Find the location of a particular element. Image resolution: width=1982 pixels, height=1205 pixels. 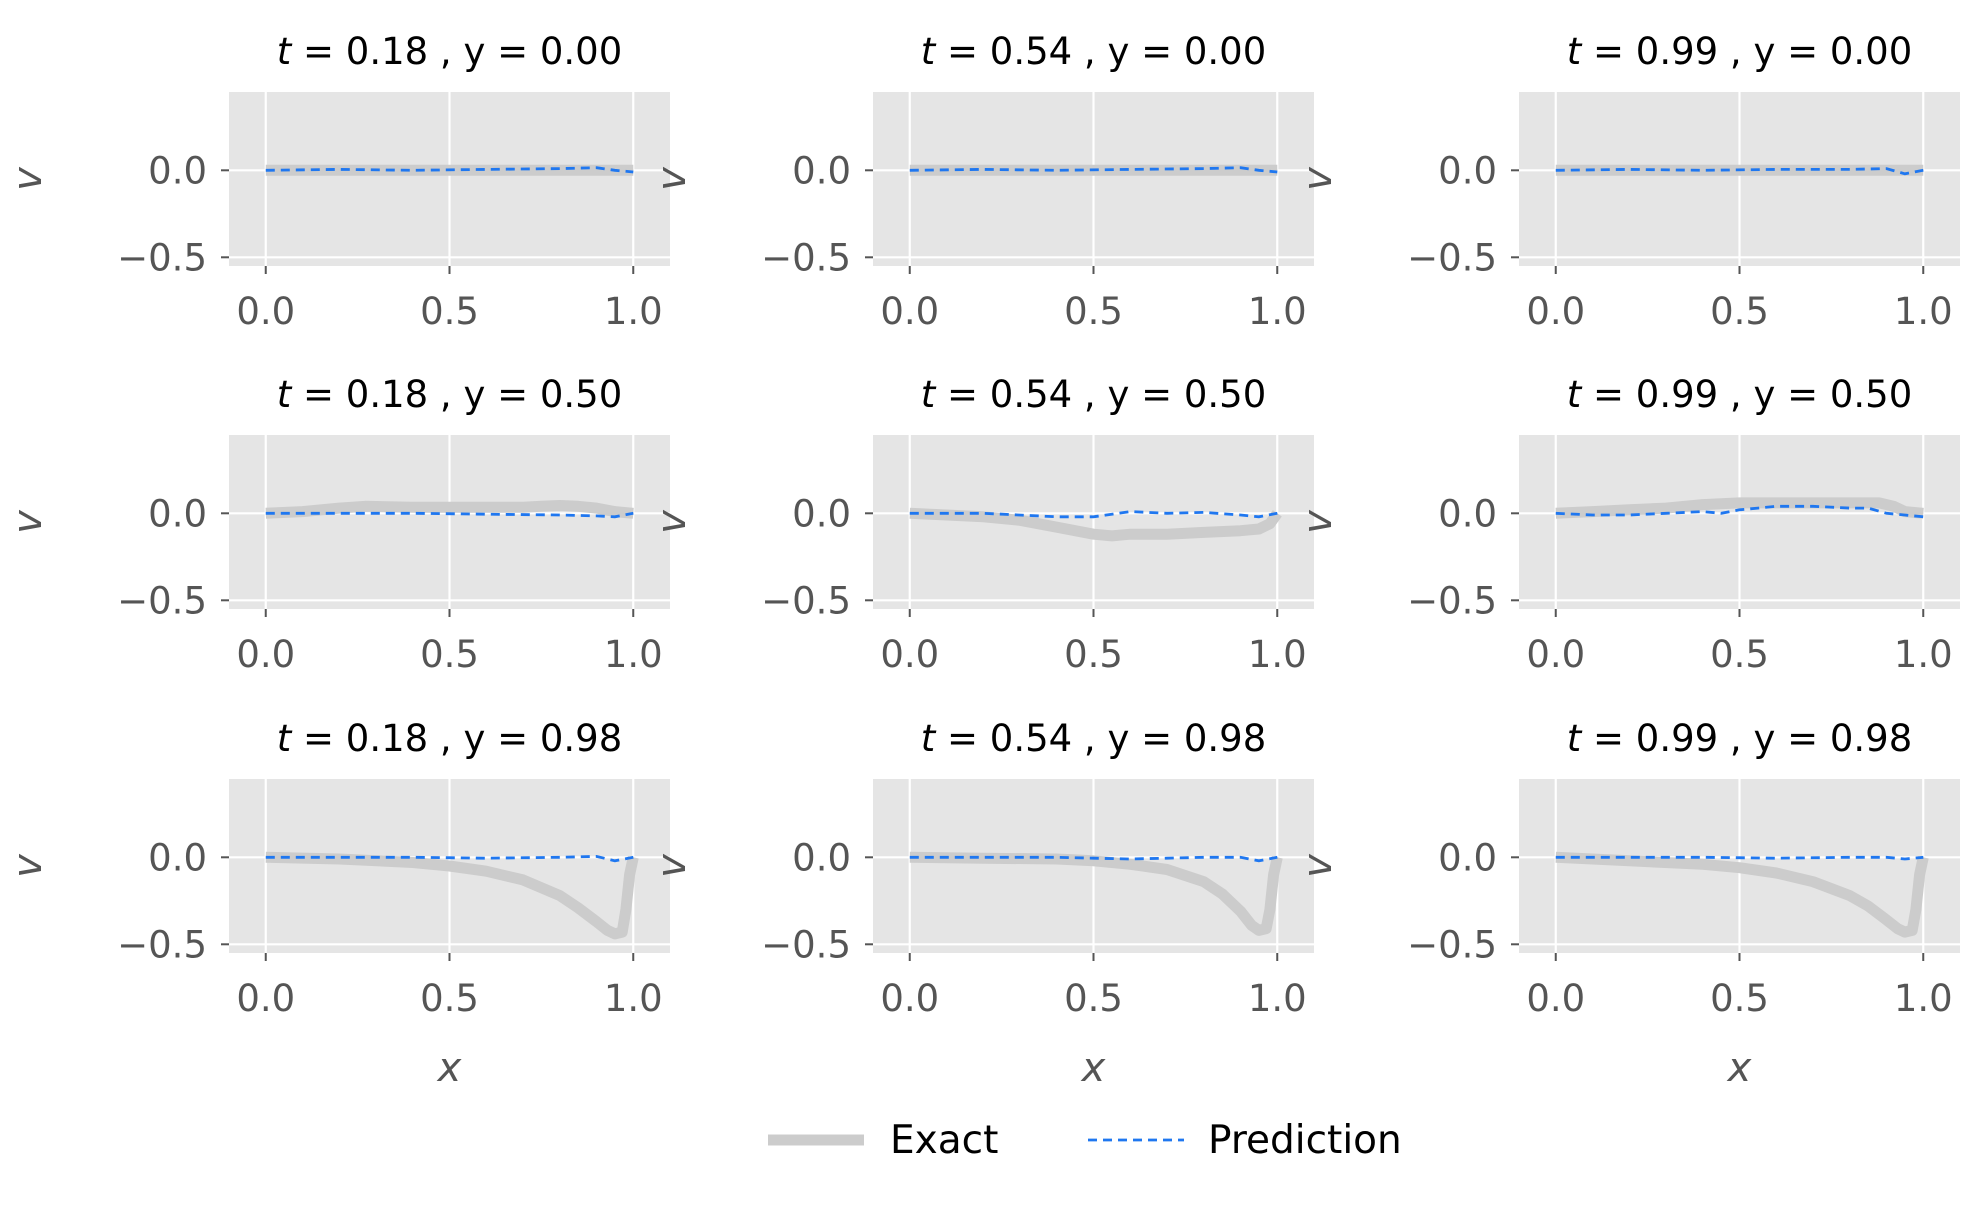

subplot-8: 0.0 0.5 1.0 0.0 −0.5 t = 0.54 , y = 0.98 v x is located at coordinates (981, 904).